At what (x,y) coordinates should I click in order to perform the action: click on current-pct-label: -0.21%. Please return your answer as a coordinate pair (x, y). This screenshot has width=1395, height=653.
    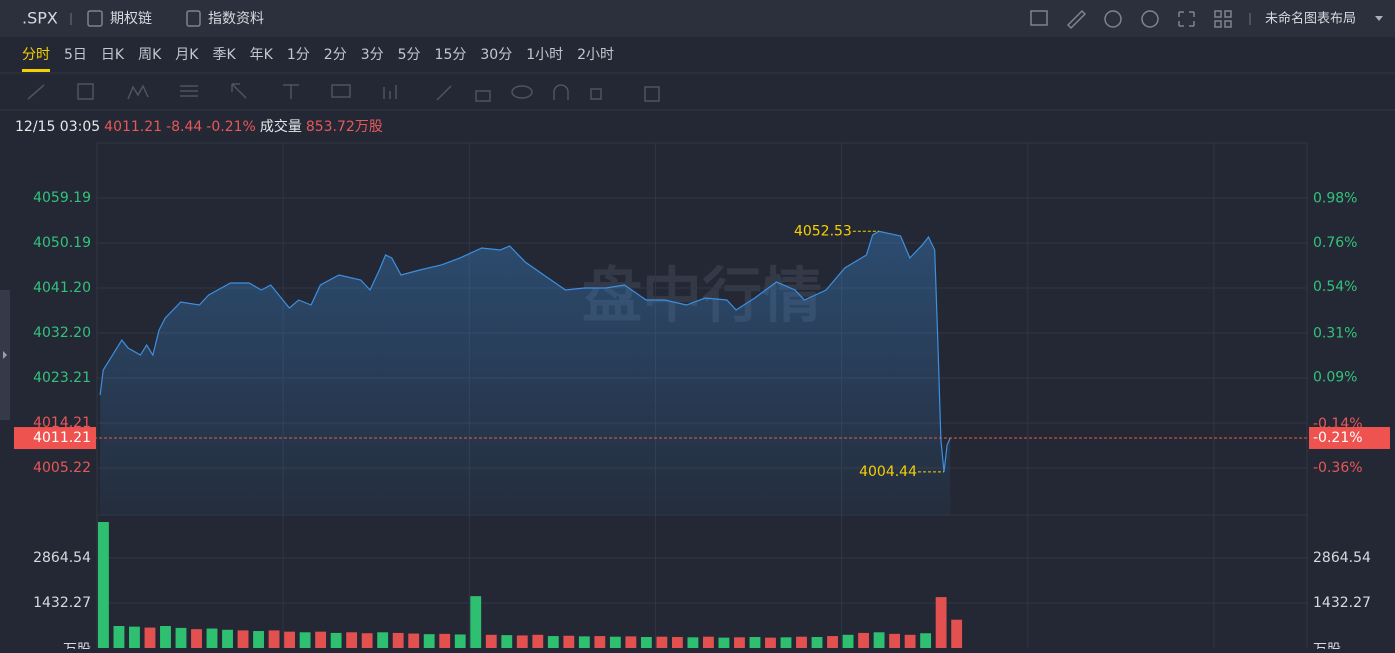
    Looking at the image, I should click on (1338, 438).